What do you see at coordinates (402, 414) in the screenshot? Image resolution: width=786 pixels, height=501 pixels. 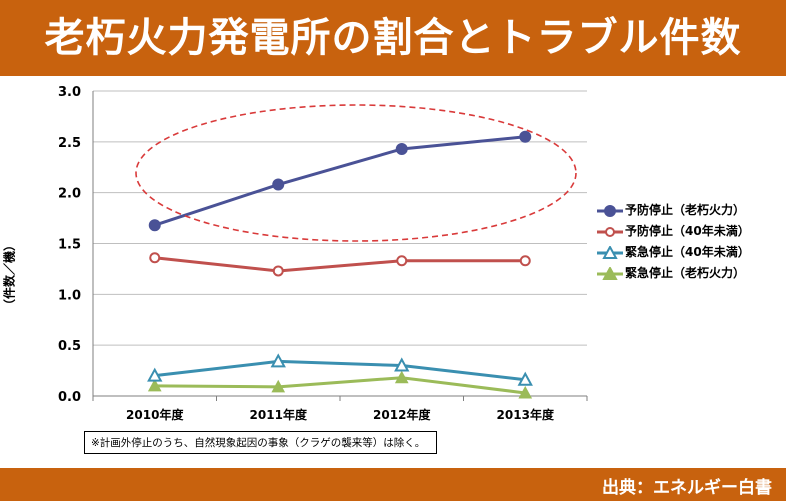 I see `x-tick-label: 2012年度` at bounding box center [402, 414].